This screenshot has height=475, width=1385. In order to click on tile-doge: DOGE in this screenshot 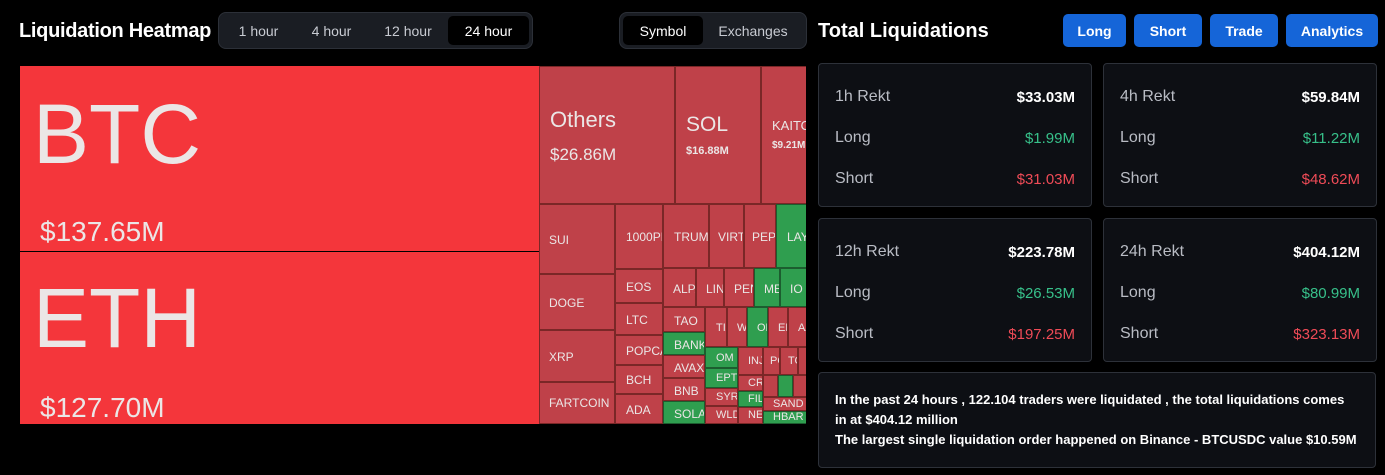, I will do `click(577, 302)`.